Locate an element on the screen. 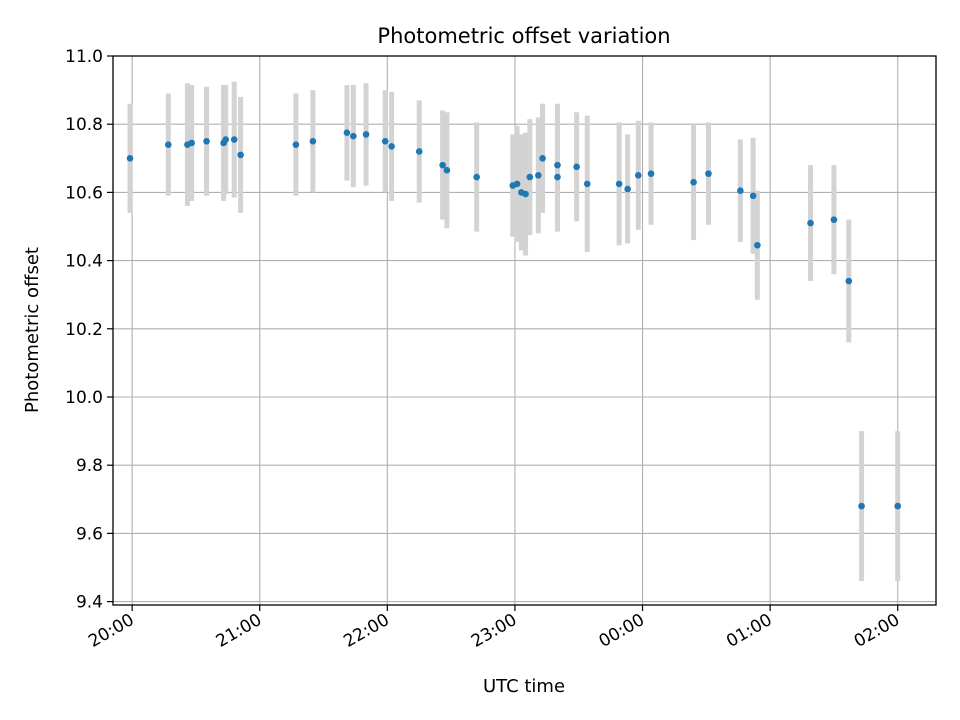 The image size is (960, 720). y-tick-label: 9.8 is located at coordinates (89, 466).